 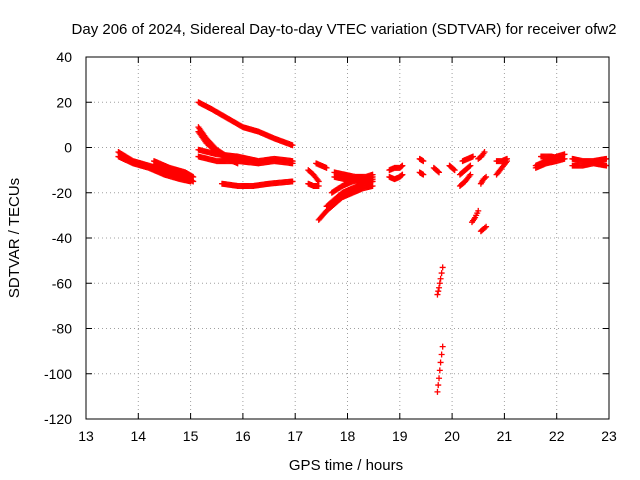 I want to click on x-axis-label: GPS time / hours, so click(x=346, y=465).